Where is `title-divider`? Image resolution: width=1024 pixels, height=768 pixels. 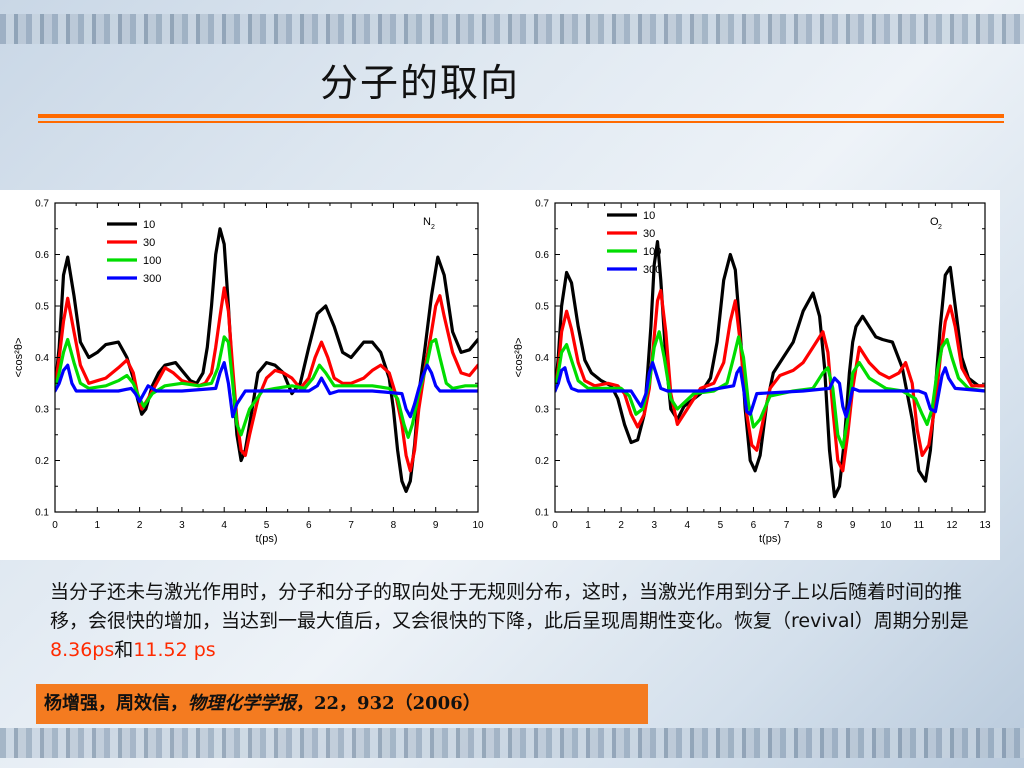 title-divider is located at coordinates (521, 116).